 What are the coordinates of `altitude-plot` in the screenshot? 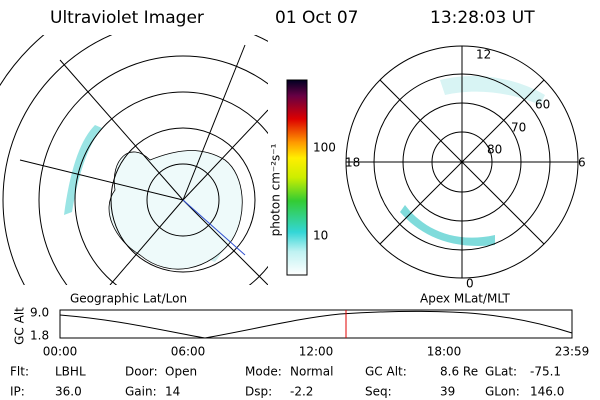 It's located at (316, 324).